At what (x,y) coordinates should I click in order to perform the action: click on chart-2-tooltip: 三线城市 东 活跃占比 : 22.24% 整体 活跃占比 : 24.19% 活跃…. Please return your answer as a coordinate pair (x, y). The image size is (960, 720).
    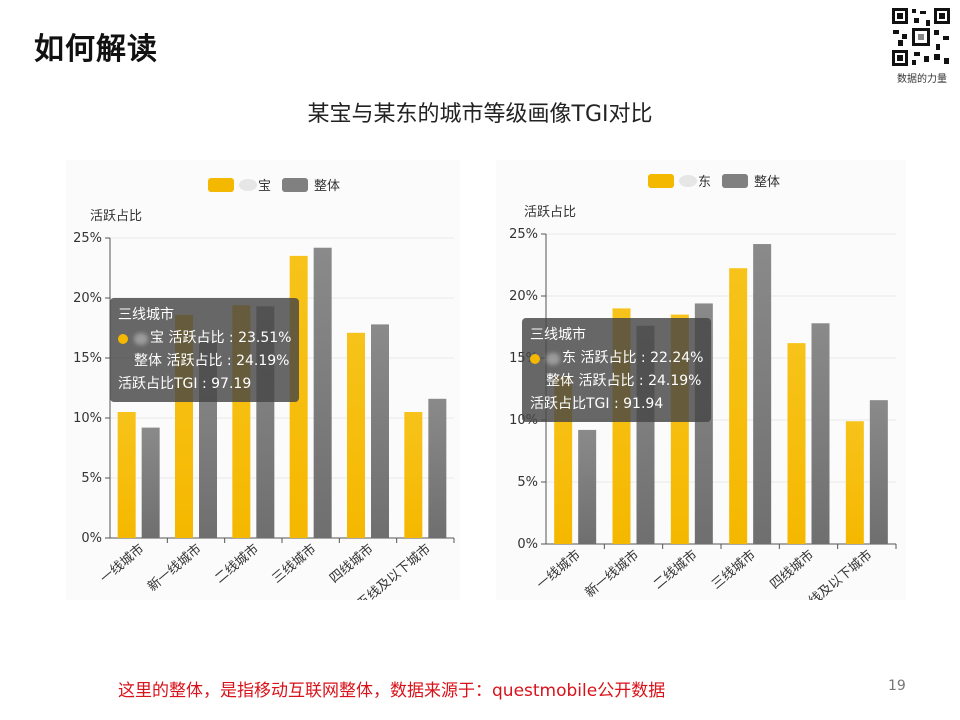
    Looking at the image, I should click on (617, 370).